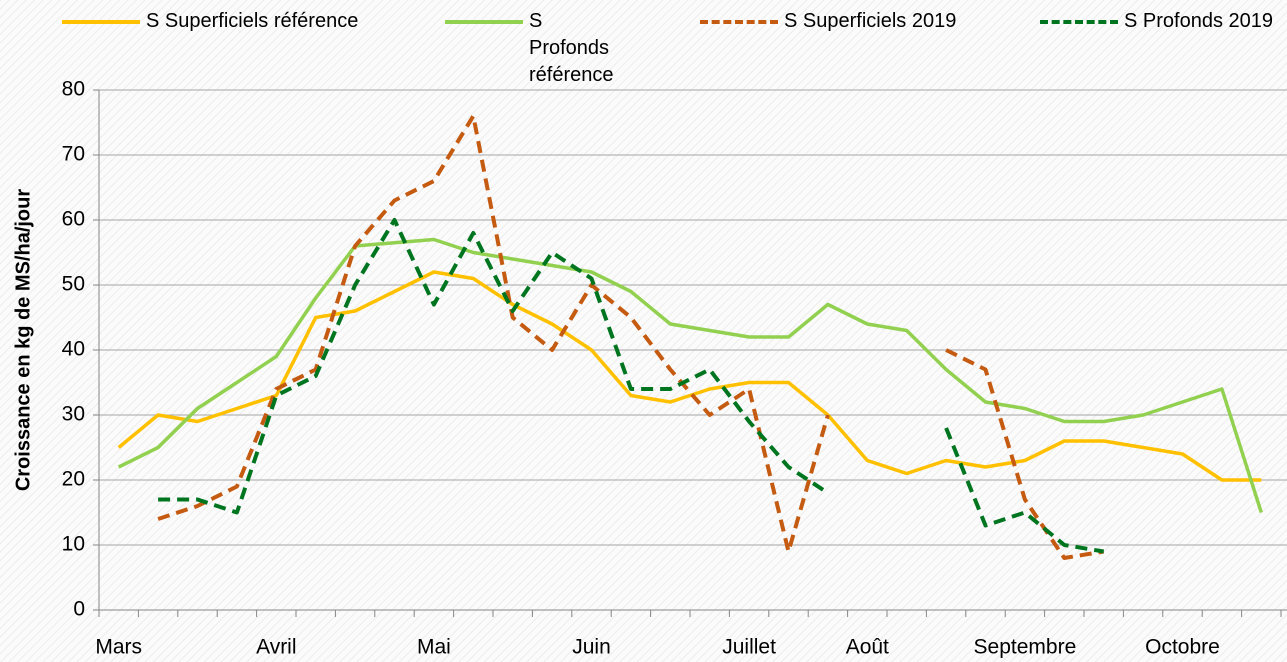 This screenshot has width=1287, height=662. I want to click on legend-label: S Superficiels référence, so click(252, 21).